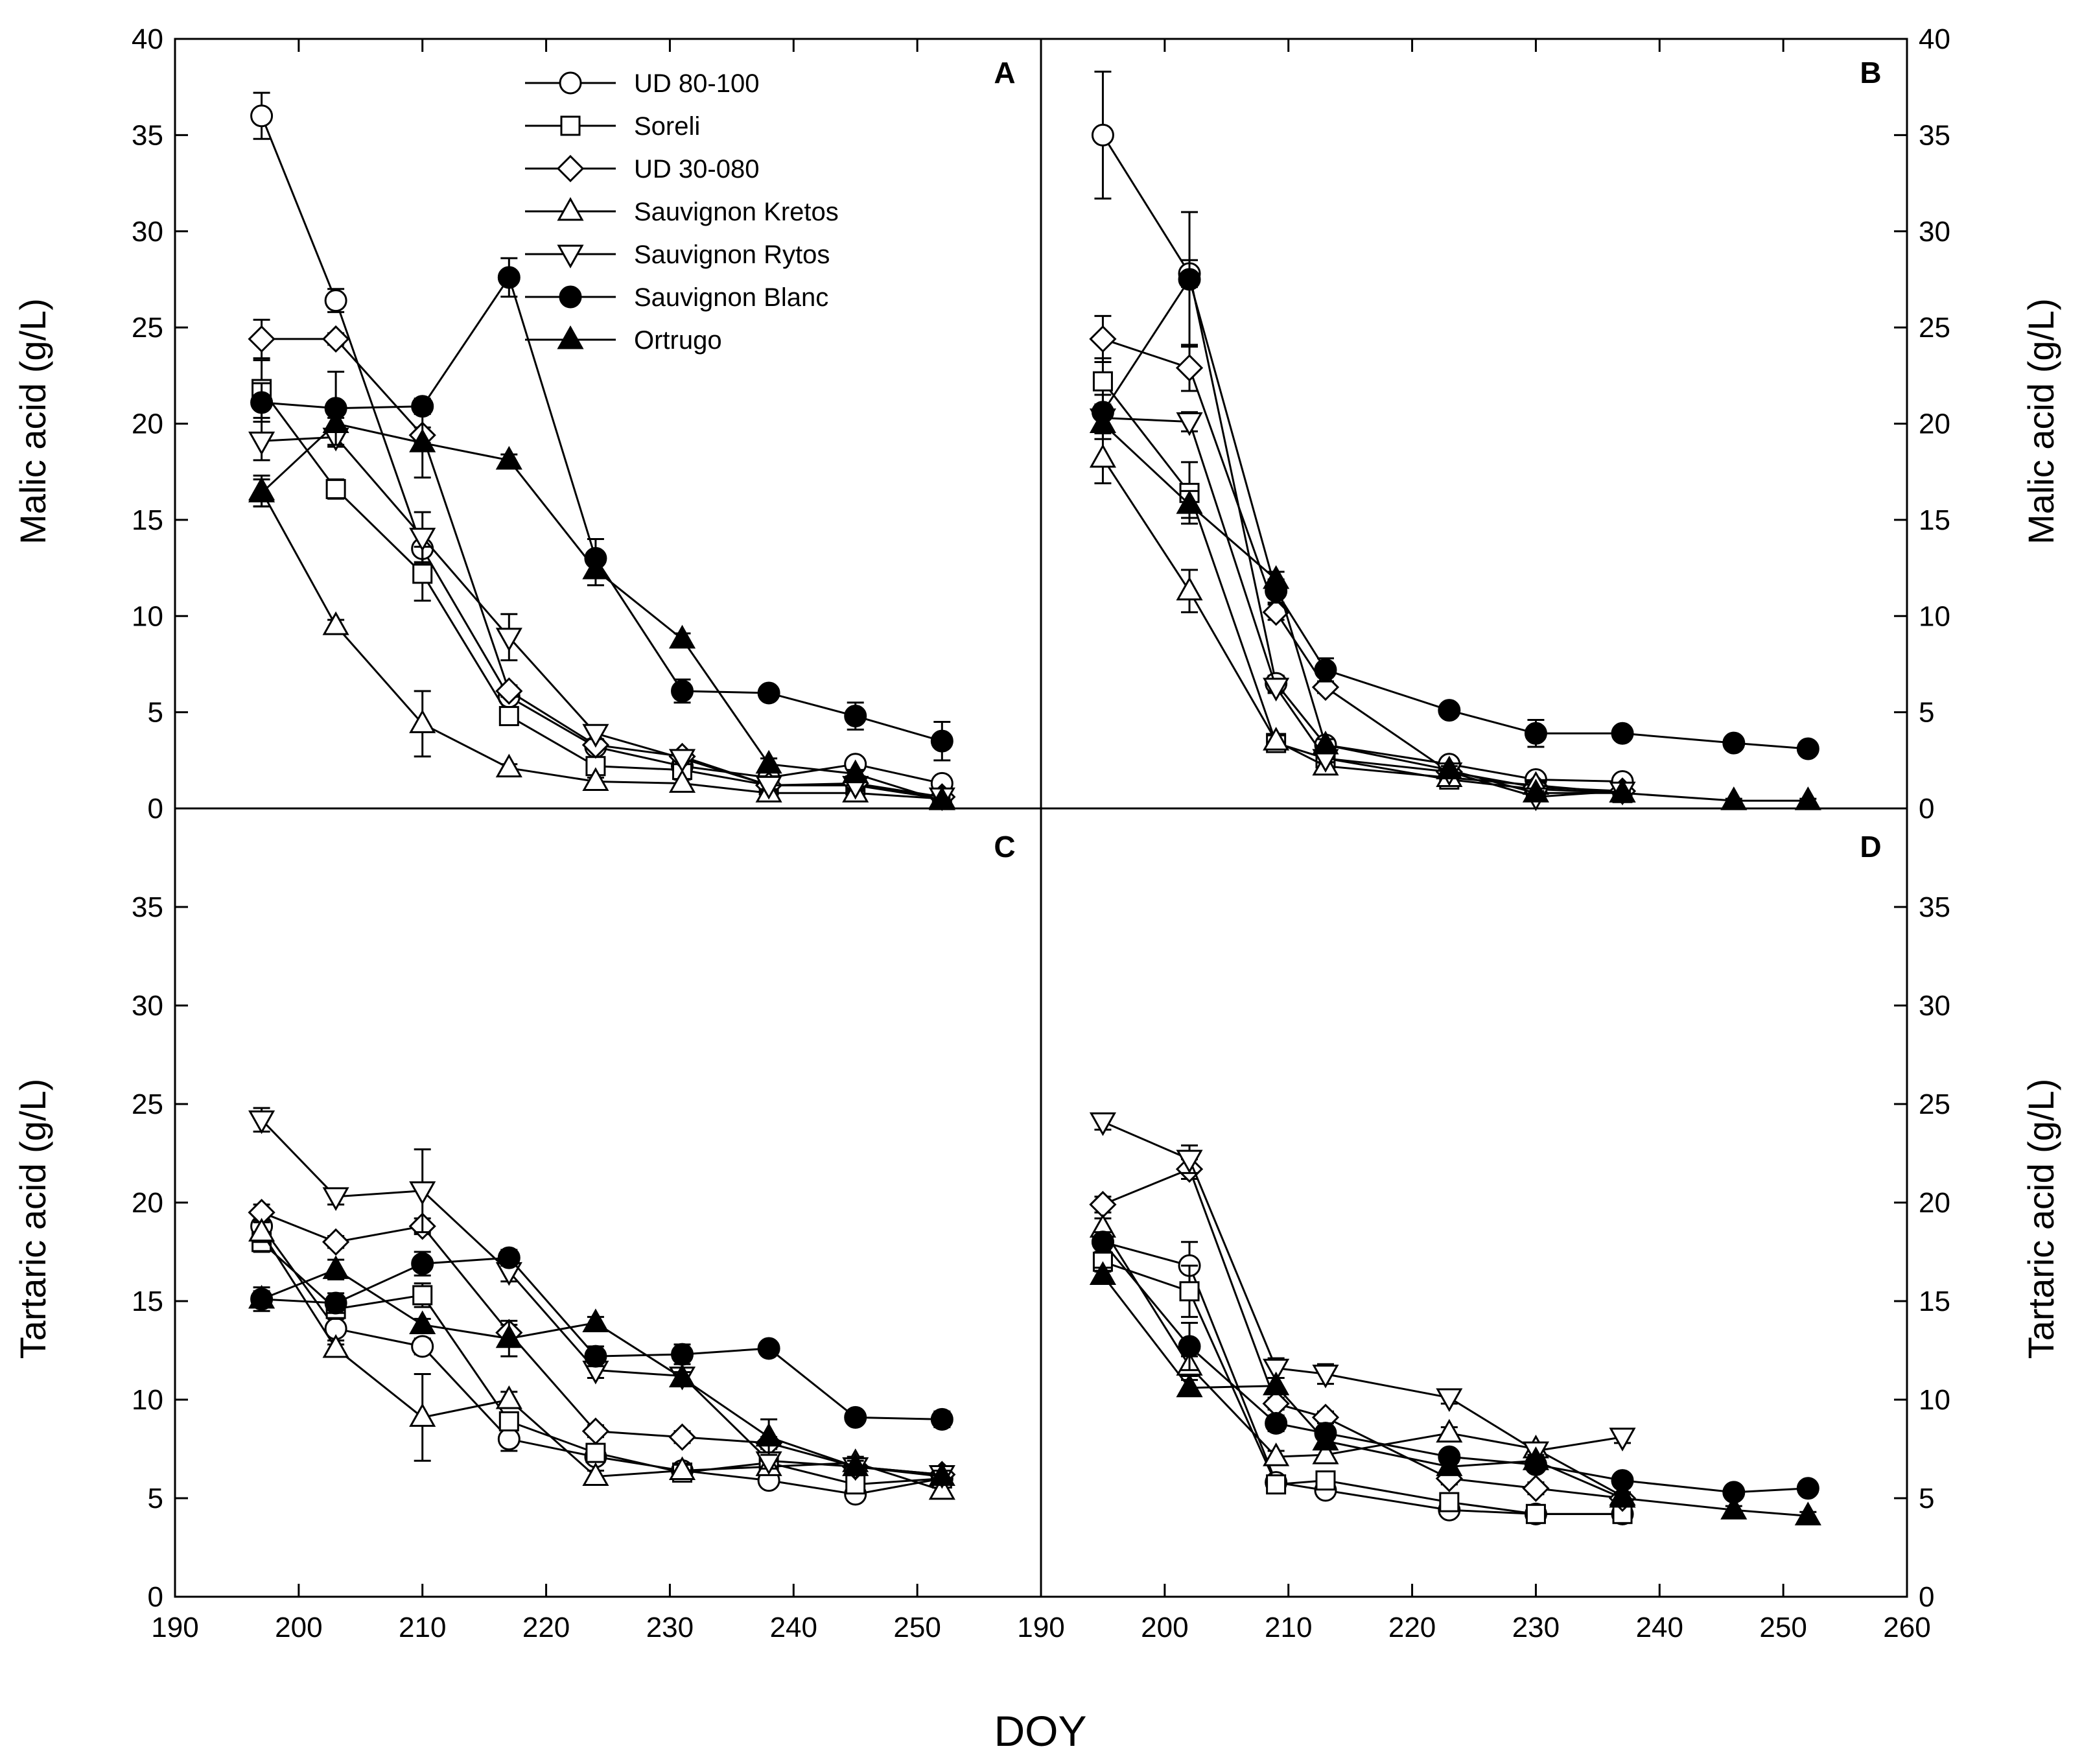 Image resolution: width=2082 pixels, height=1764 pixels. What do you see at coordinates (1004, 847) in the screenshot?
I see `panel-letter-c: C` at bounding box center [1004, 847].